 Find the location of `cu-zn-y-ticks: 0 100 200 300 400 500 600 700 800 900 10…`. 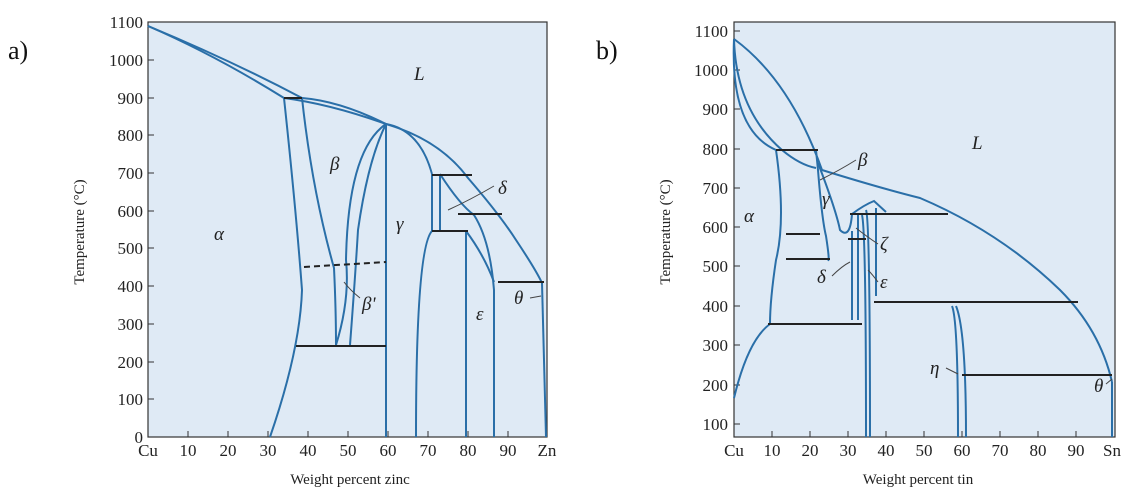

cu-zn-y-ticks: 0 100 200 300 400 500 600 700 800 900 10… is located at coordinates (131, 230).